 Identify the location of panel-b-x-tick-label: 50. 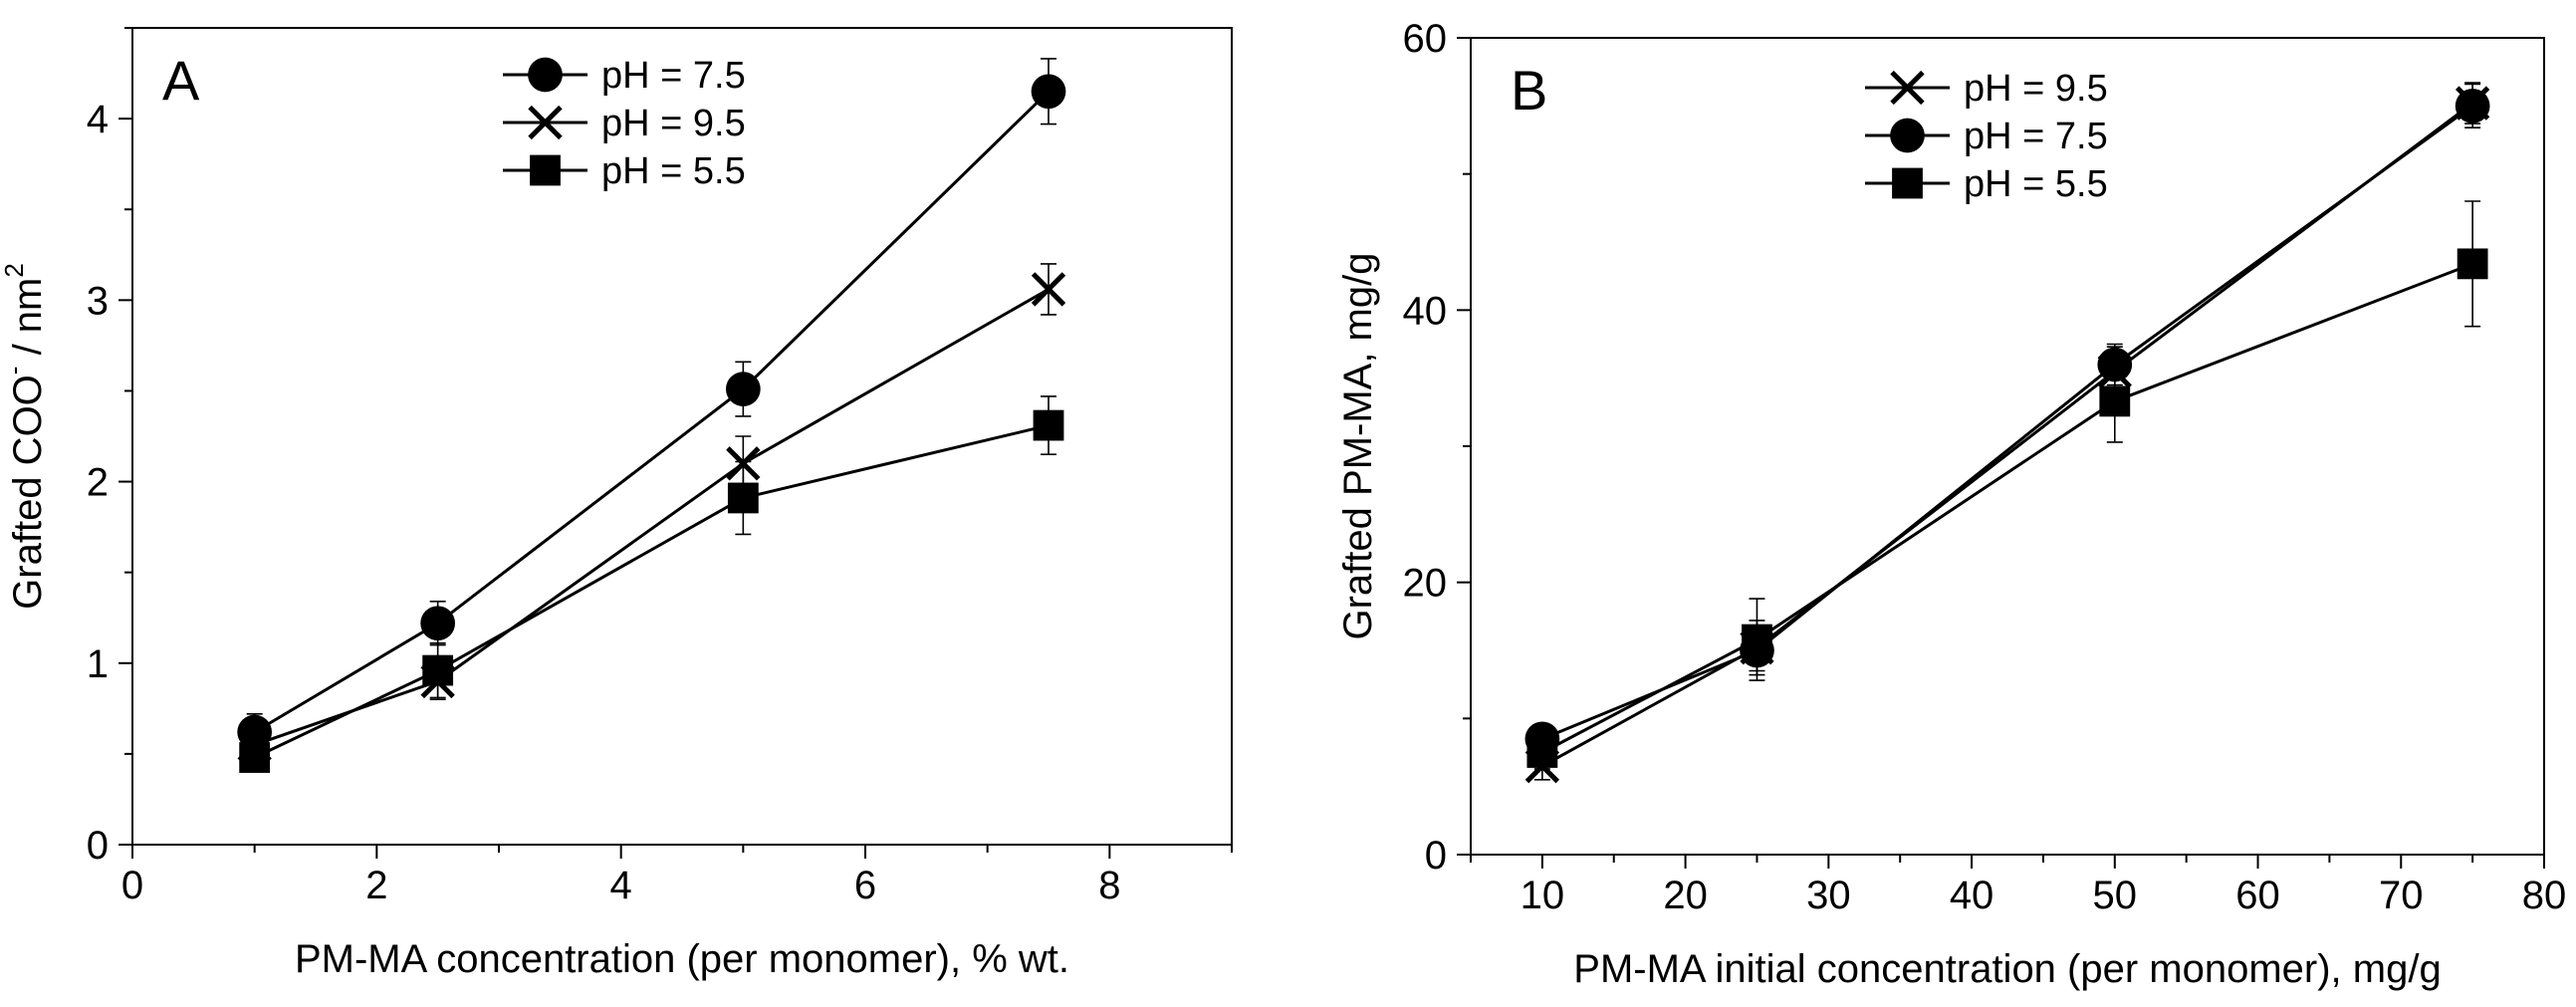
(2115, 895).